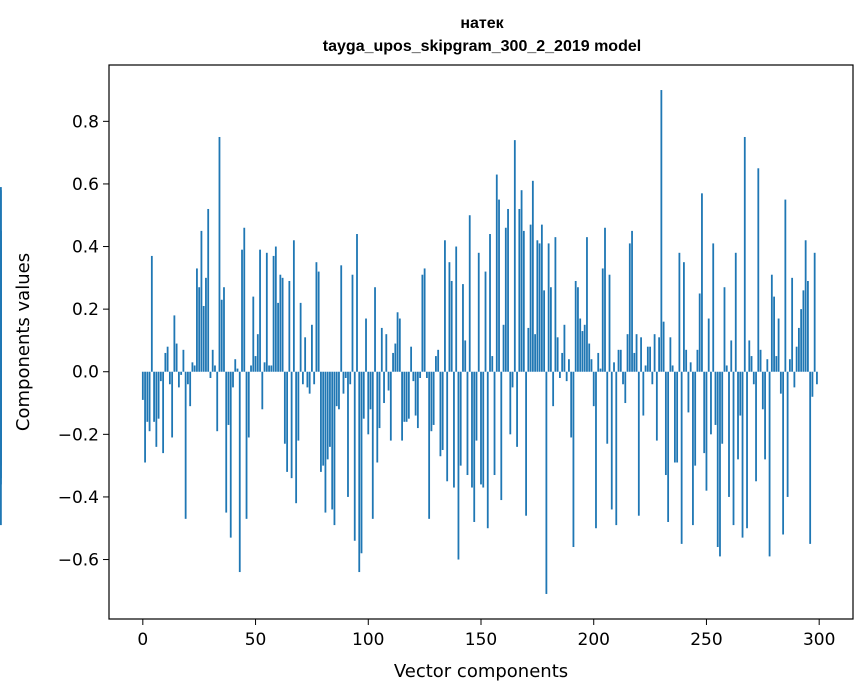 This screenshot has height=696, width=867. I want to click on y-tick-label: 0.2, so click(85, 310).